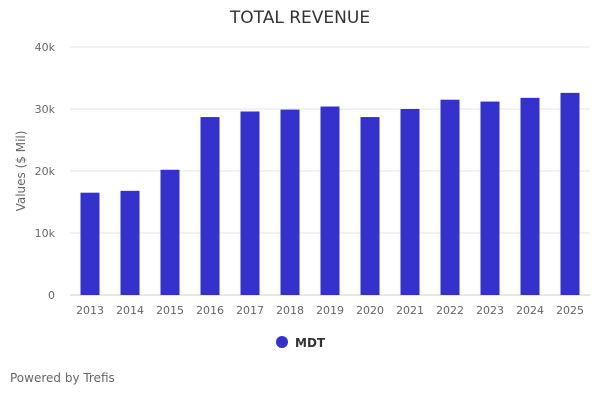 Image resolution: width=600 pixels, height=400 pixels. Describe the element at coordinates (170, 310) in the screenshot. I see `x-tick-label: 2015` at that location.